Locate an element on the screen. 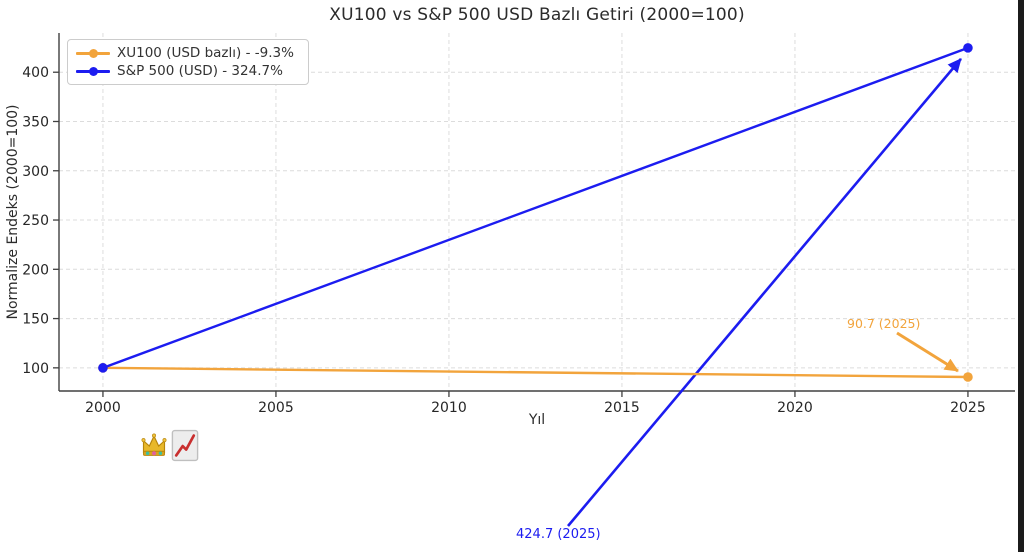  legend-label-sp500: S&P 500 (USD) - 324.7% is located at coordinates (200, 71).